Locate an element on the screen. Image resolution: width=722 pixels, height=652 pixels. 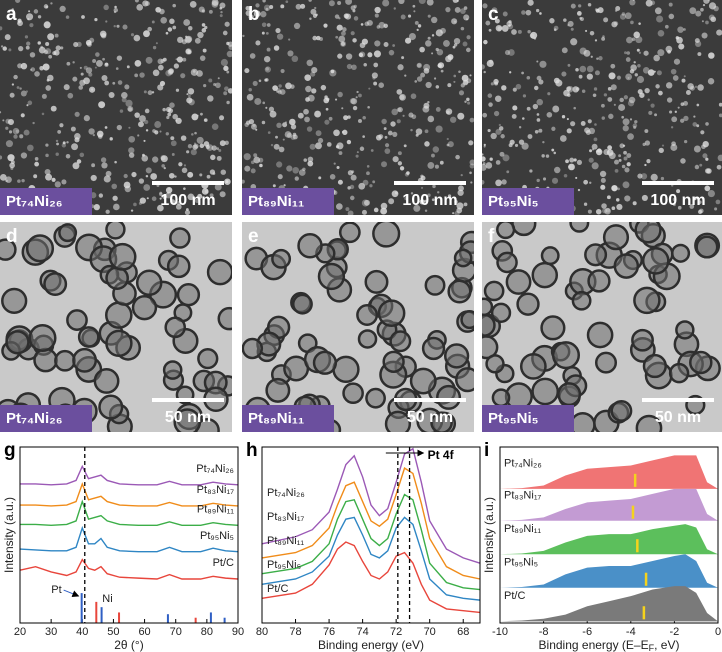
y-axis-label: Intensity (a.u.) is located at coordinates (9, 535).